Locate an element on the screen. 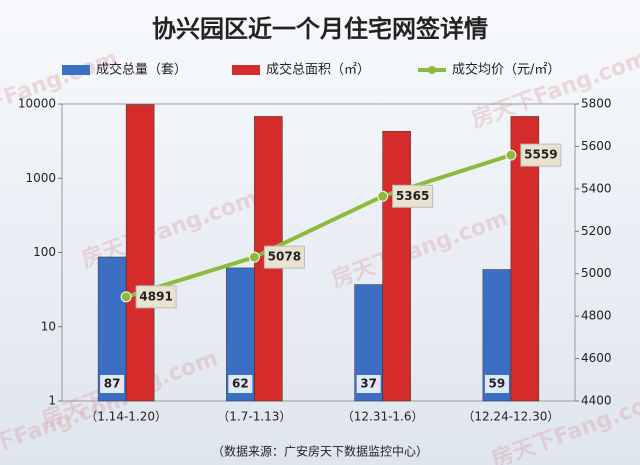 Image resolution: width=640 pixels, height=465 pixels. y-tick-label: 10 is located at coordinates (48, 326).